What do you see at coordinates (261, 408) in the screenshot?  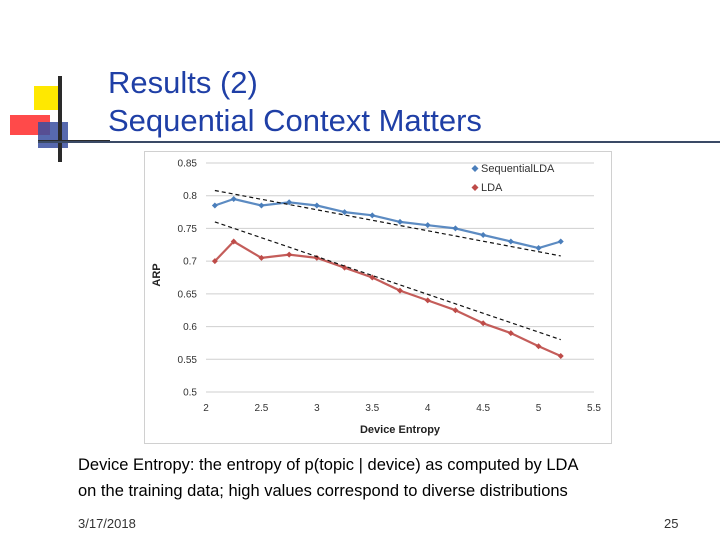 I see `x-tick-label: 2.5` at bounding box center [261, 408].